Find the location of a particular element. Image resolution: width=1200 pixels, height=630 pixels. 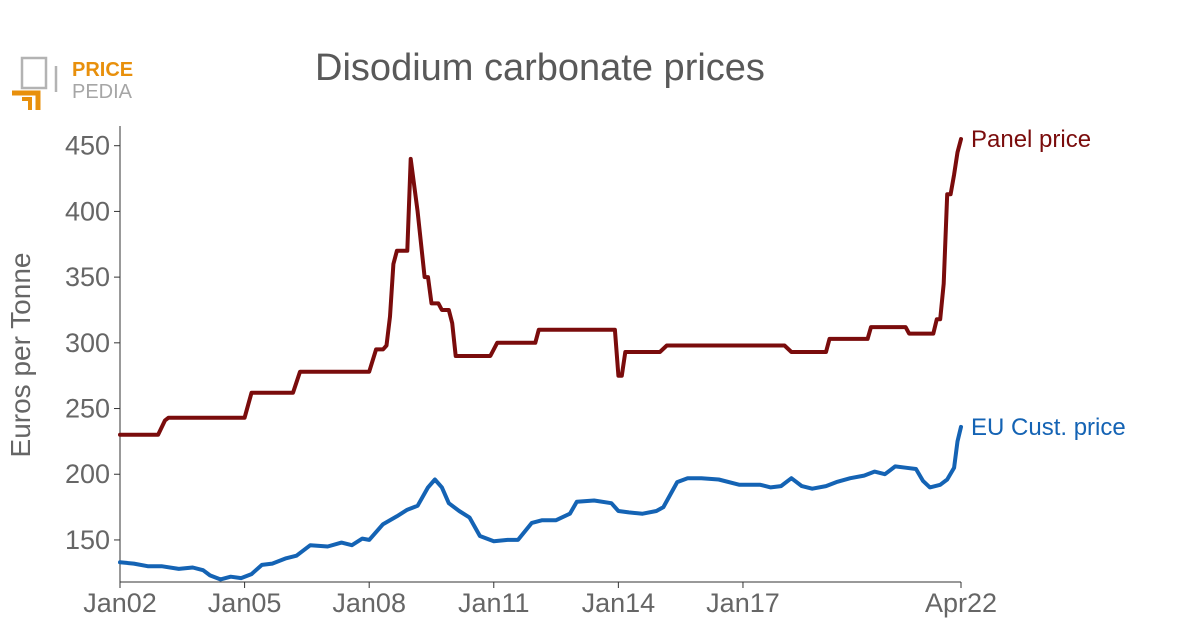

y-tick-label: 300 is located at coordinates (87, 343).